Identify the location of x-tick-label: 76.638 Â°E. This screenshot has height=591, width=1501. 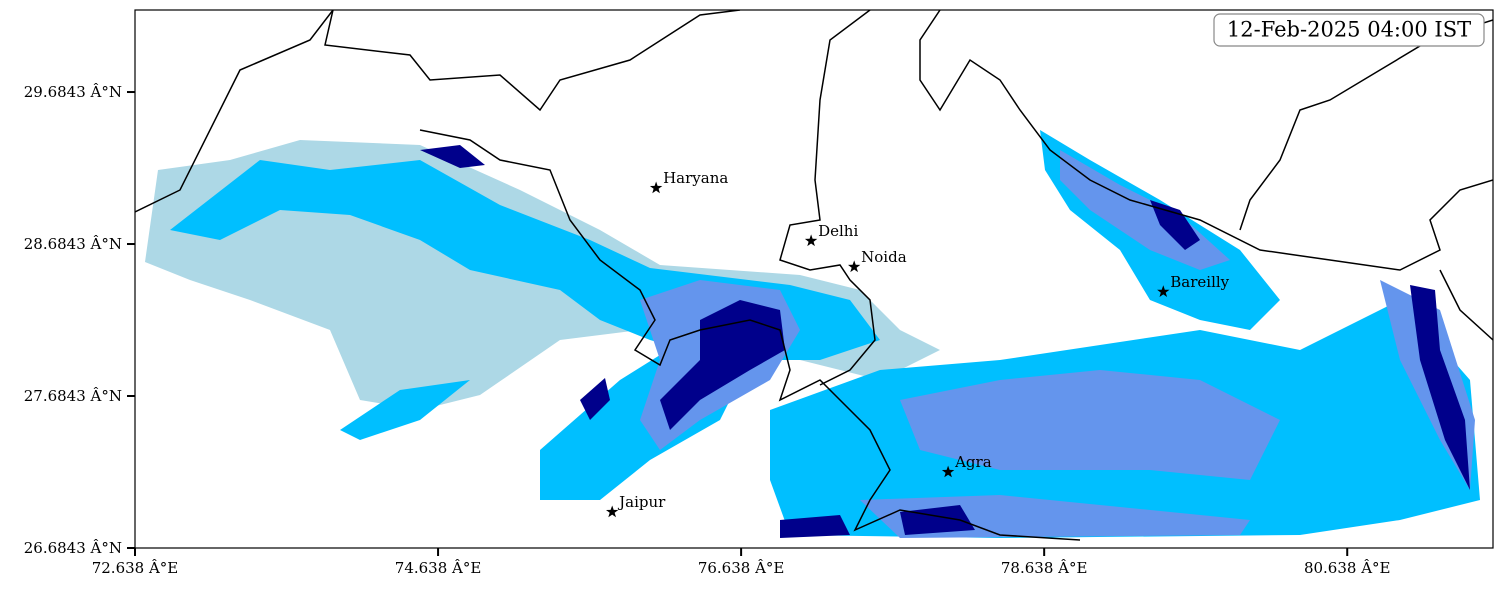
(741, 568).